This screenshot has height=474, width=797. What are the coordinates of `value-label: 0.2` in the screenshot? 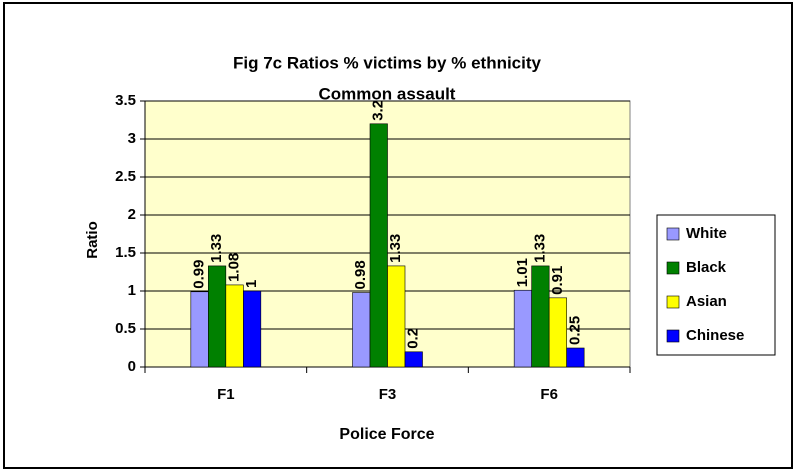 It's located at (413, 338).